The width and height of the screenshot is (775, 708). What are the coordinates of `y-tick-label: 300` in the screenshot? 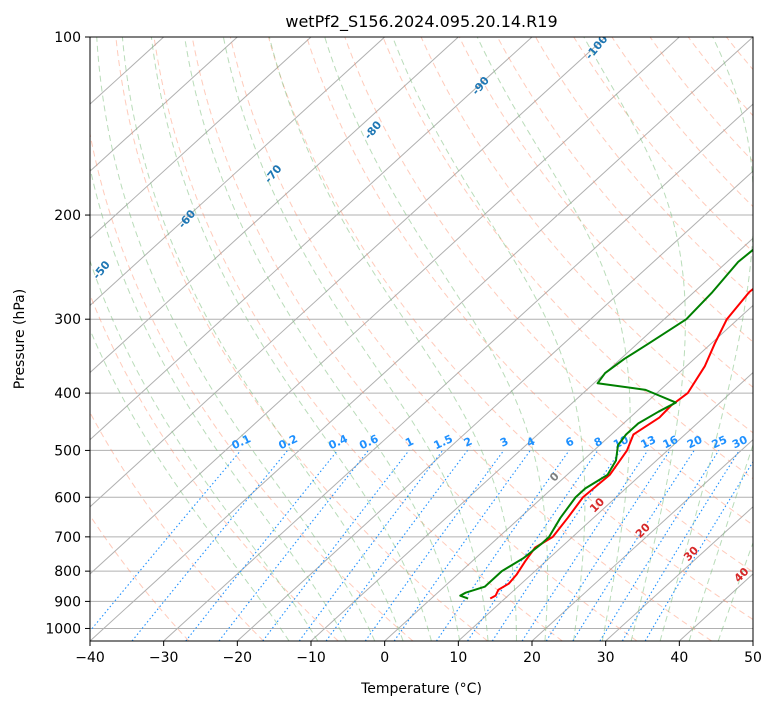 It's located at (67, 320).